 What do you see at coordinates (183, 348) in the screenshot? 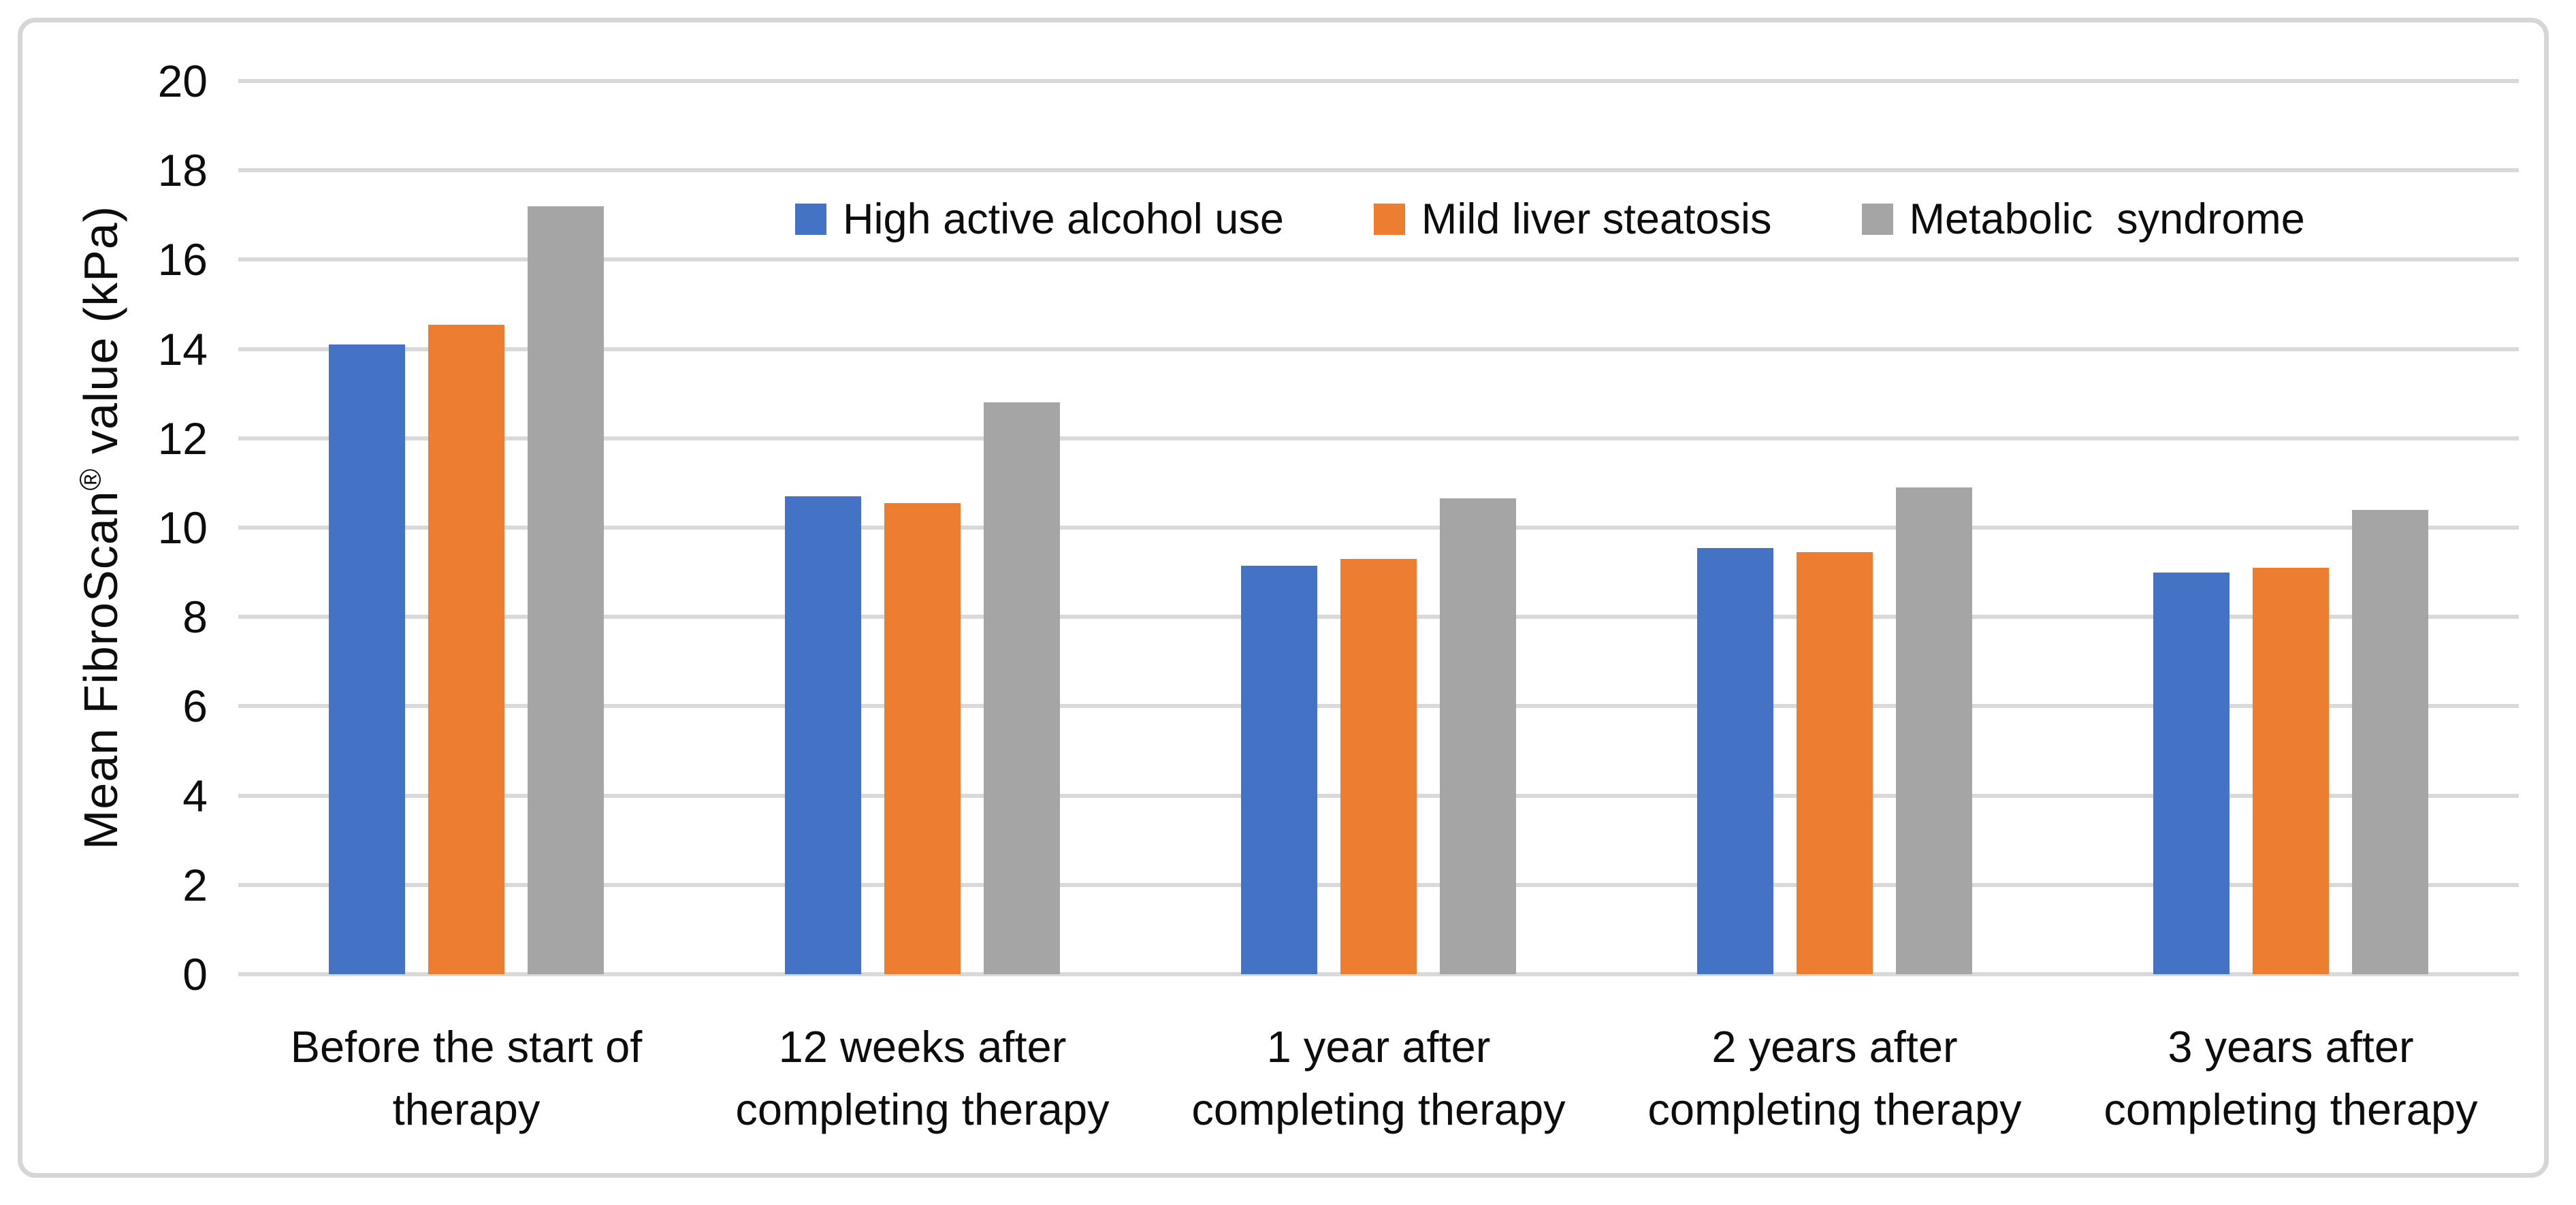
I see `y-tick-label-14: 14` at bounding box center [183, 348].